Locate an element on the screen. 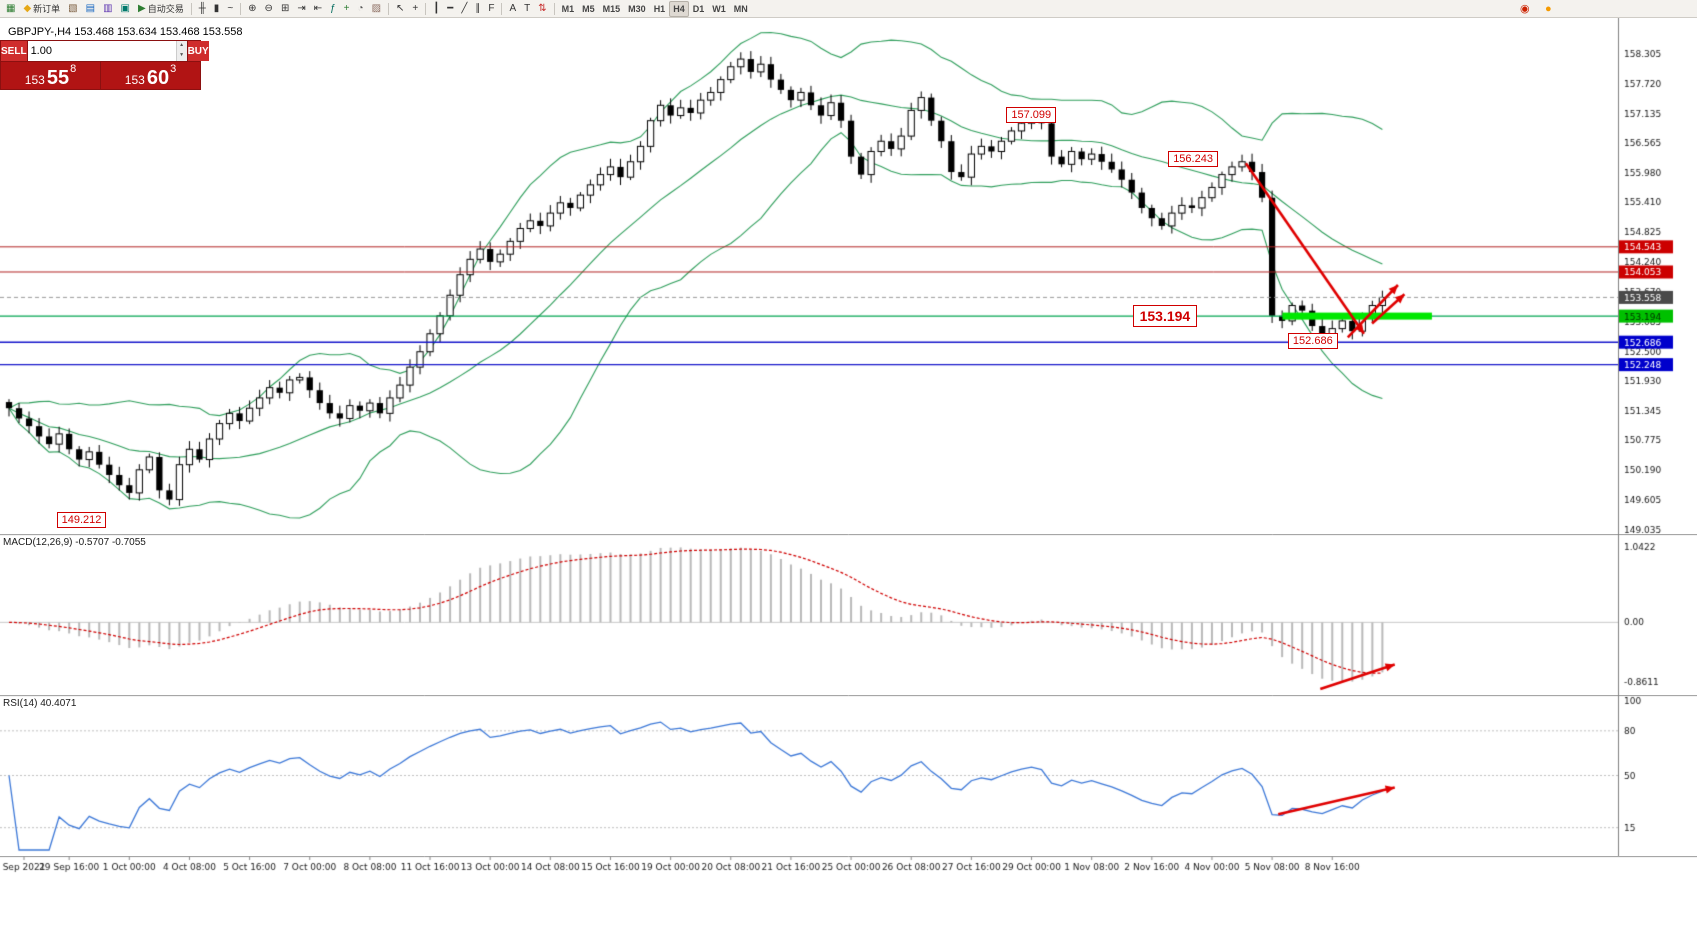 This screenshot has height=942, width=1697. buy-price-pips: 60 is located at coordinates (158, 78).